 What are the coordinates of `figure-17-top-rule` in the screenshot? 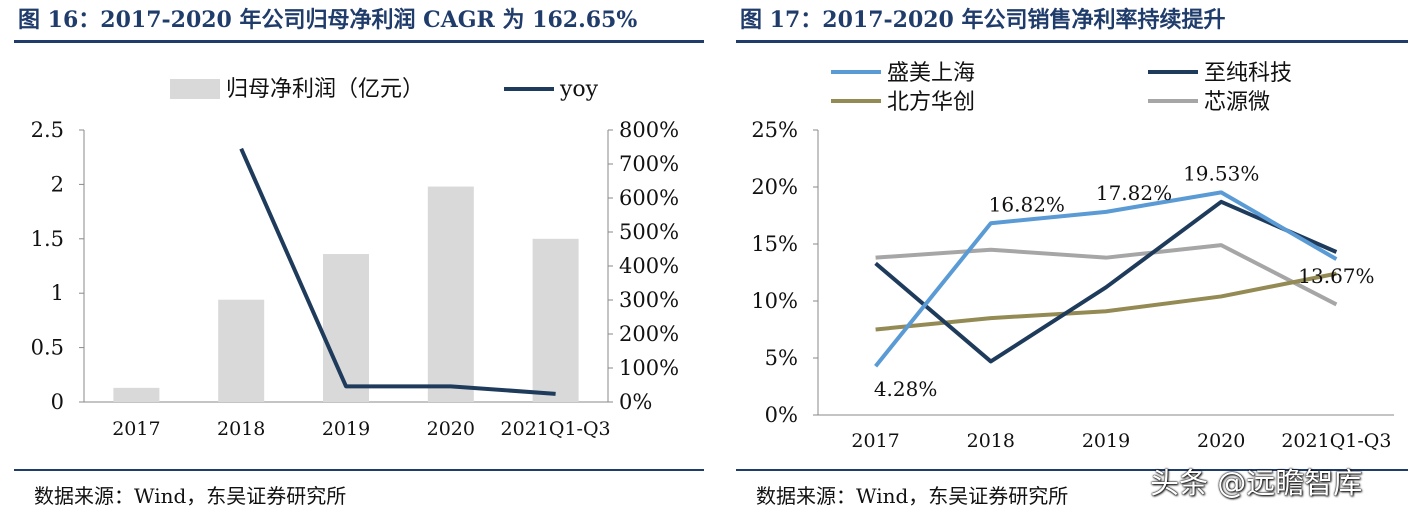 It's located at (1072, 41).